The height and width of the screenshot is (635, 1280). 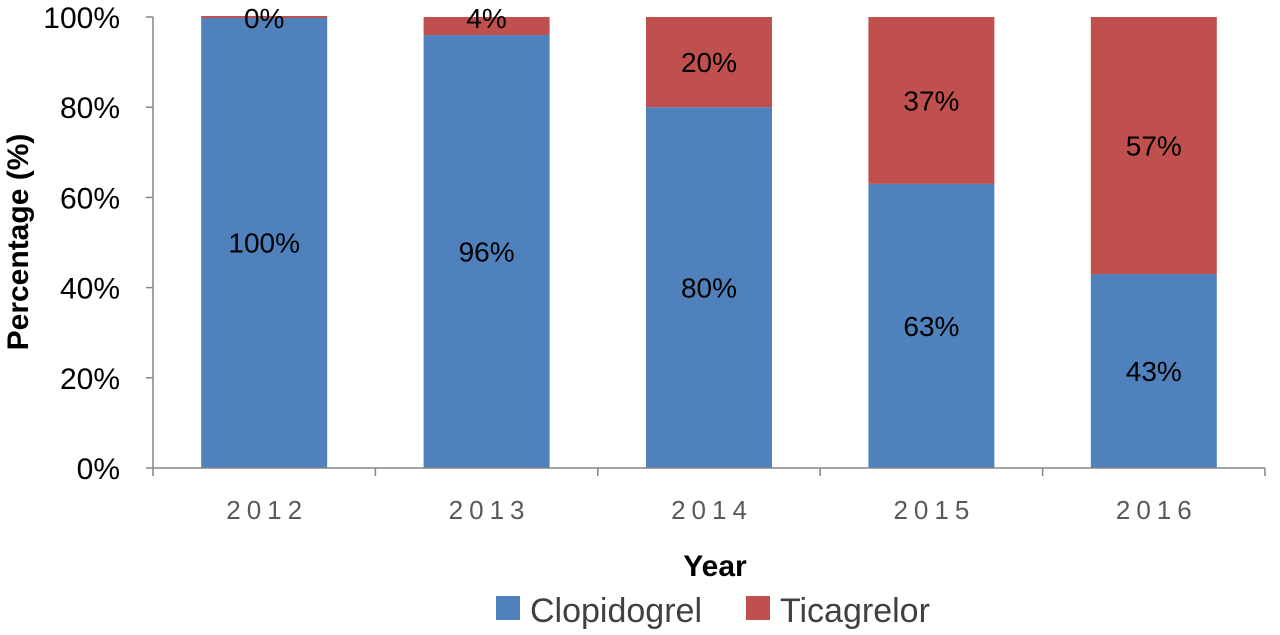 I want to click on bar-ticagrelor-2015, so click(x=931, y=100).